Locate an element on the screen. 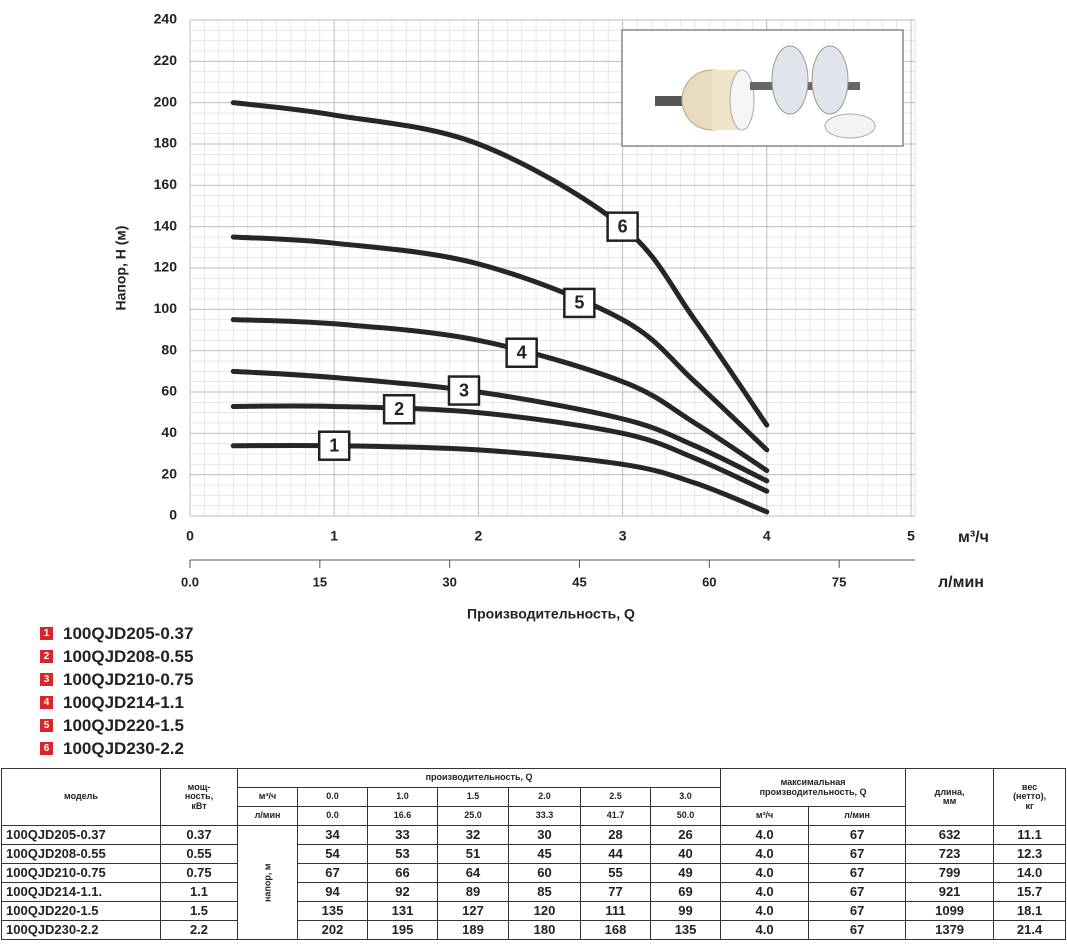 The height and width of the screenshot is (950, 1067). cell: 66 is located at coordinates (402, 873).